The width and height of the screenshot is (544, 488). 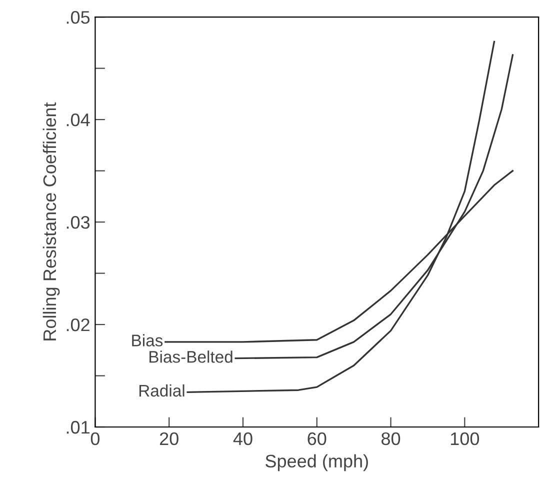 What do you see at coordinates (78, 119) in the screenshot?
I see `y-tick-label: .04` at bounding box center [78, 119].